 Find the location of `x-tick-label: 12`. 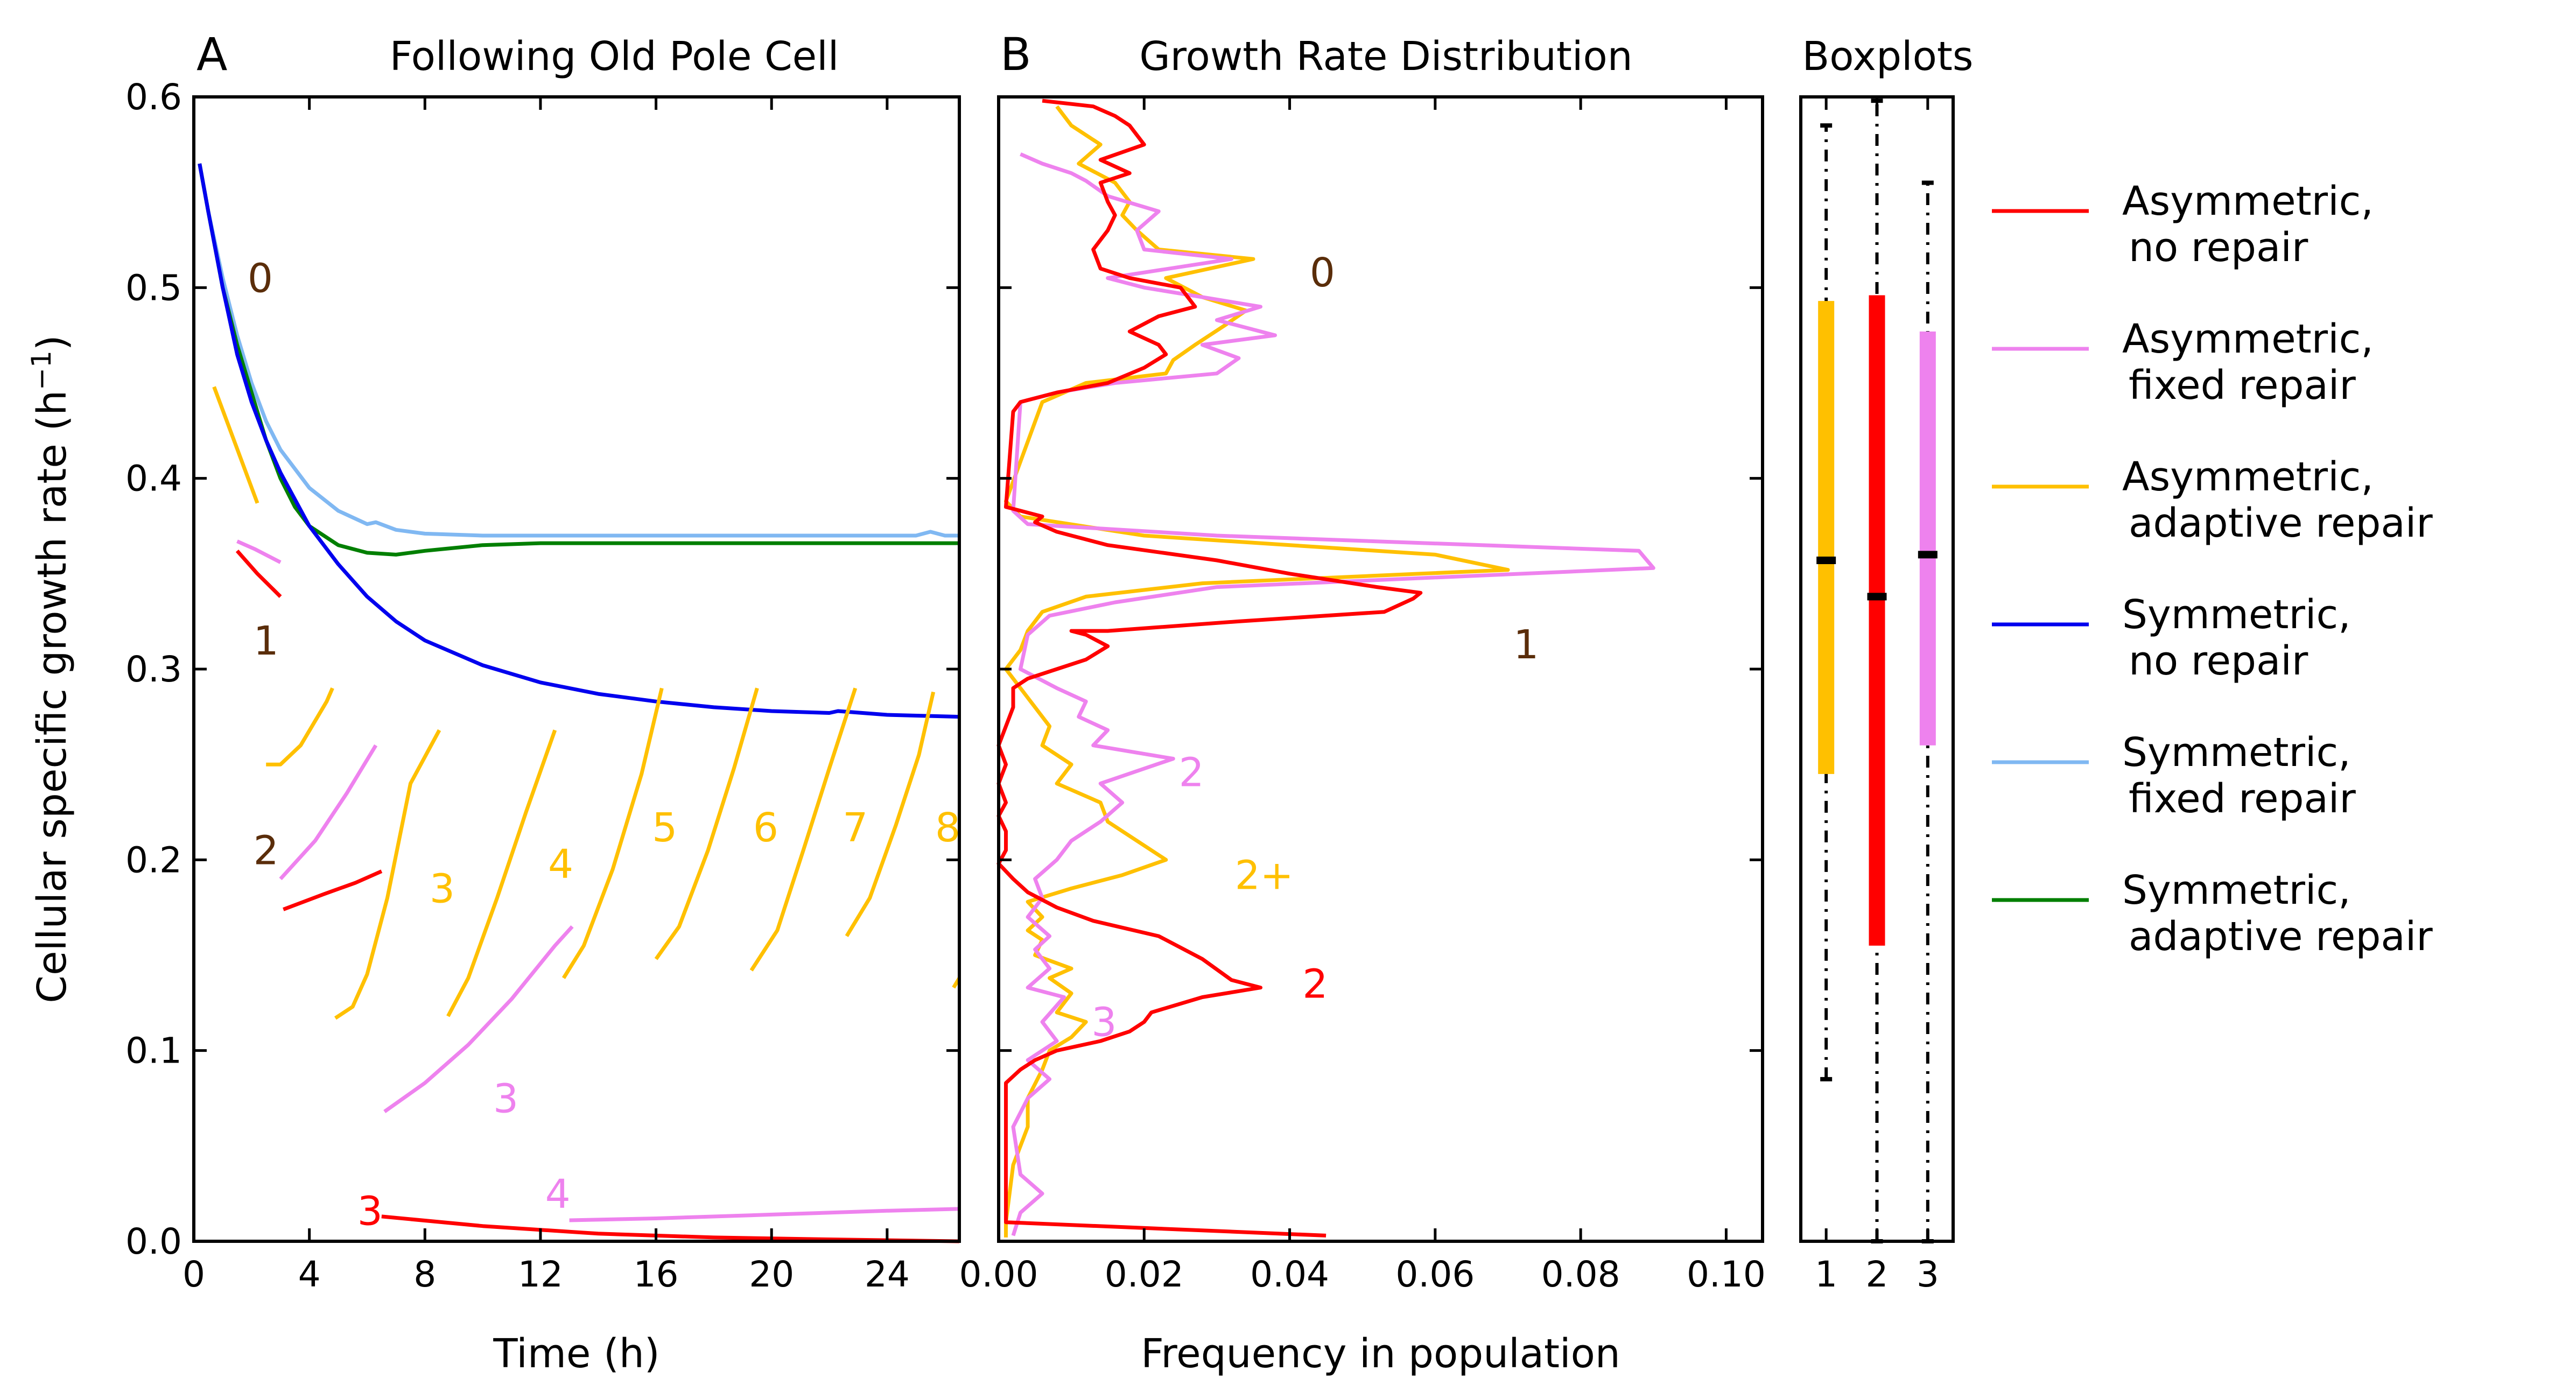

x-tick-label: 12 is located at coordinates (540, 1274).